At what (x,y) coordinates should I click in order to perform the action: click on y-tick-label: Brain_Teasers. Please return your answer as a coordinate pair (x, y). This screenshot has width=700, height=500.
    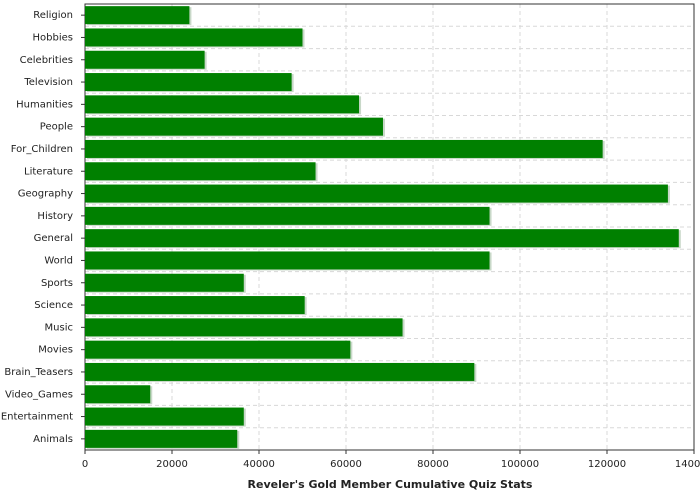
    Looking at the image, I should click on (38, 372).